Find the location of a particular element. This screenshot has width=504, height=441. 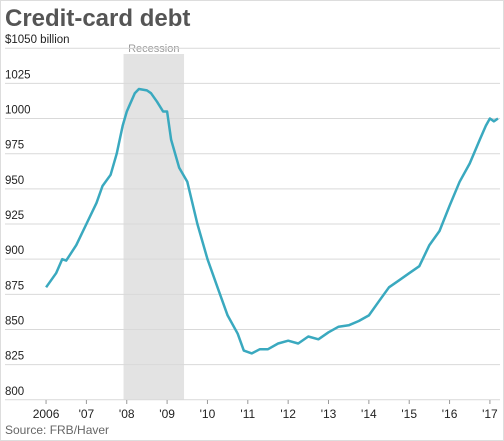

y-tick-label: $1050 billion is located at coordinates (37, 40).